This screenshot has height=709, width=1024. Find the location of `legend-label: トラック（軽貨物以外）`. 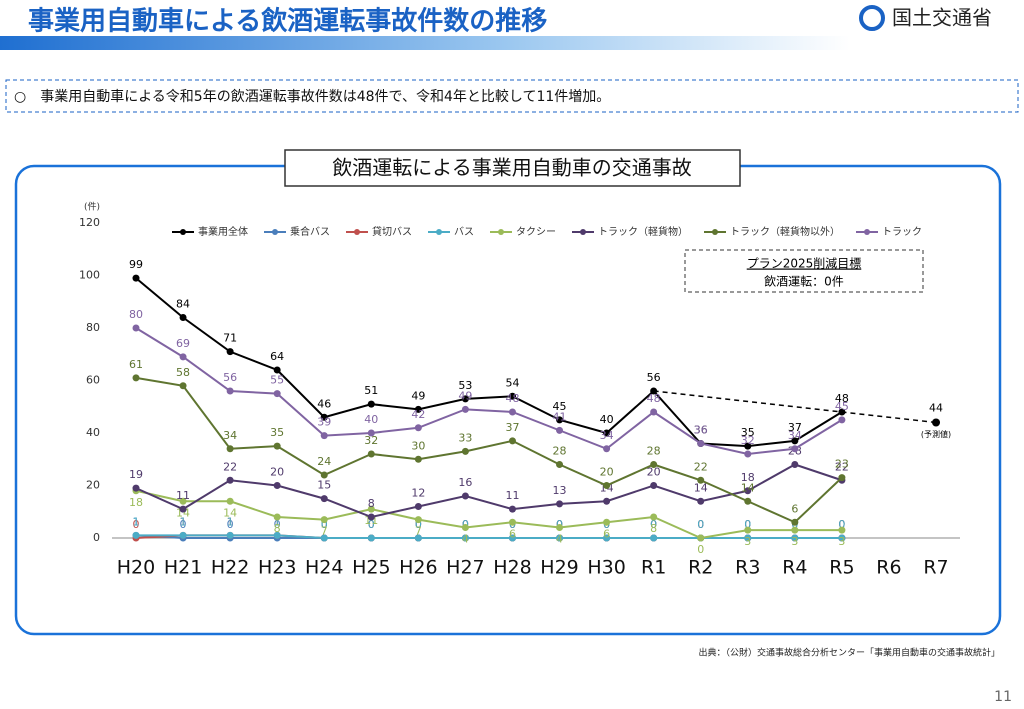

legend-label: トラック（軽貨物以外） is located at coordinates (785, 231).